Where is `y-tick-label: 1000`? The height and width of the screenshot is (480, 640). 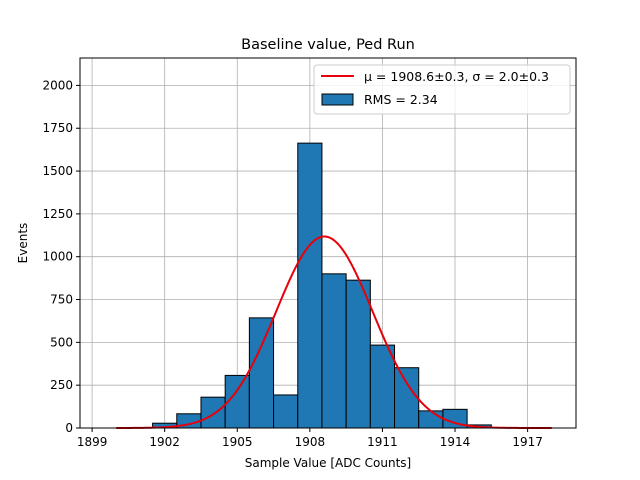
y-tick-label: 1000 is located at coordinates (57, 257).